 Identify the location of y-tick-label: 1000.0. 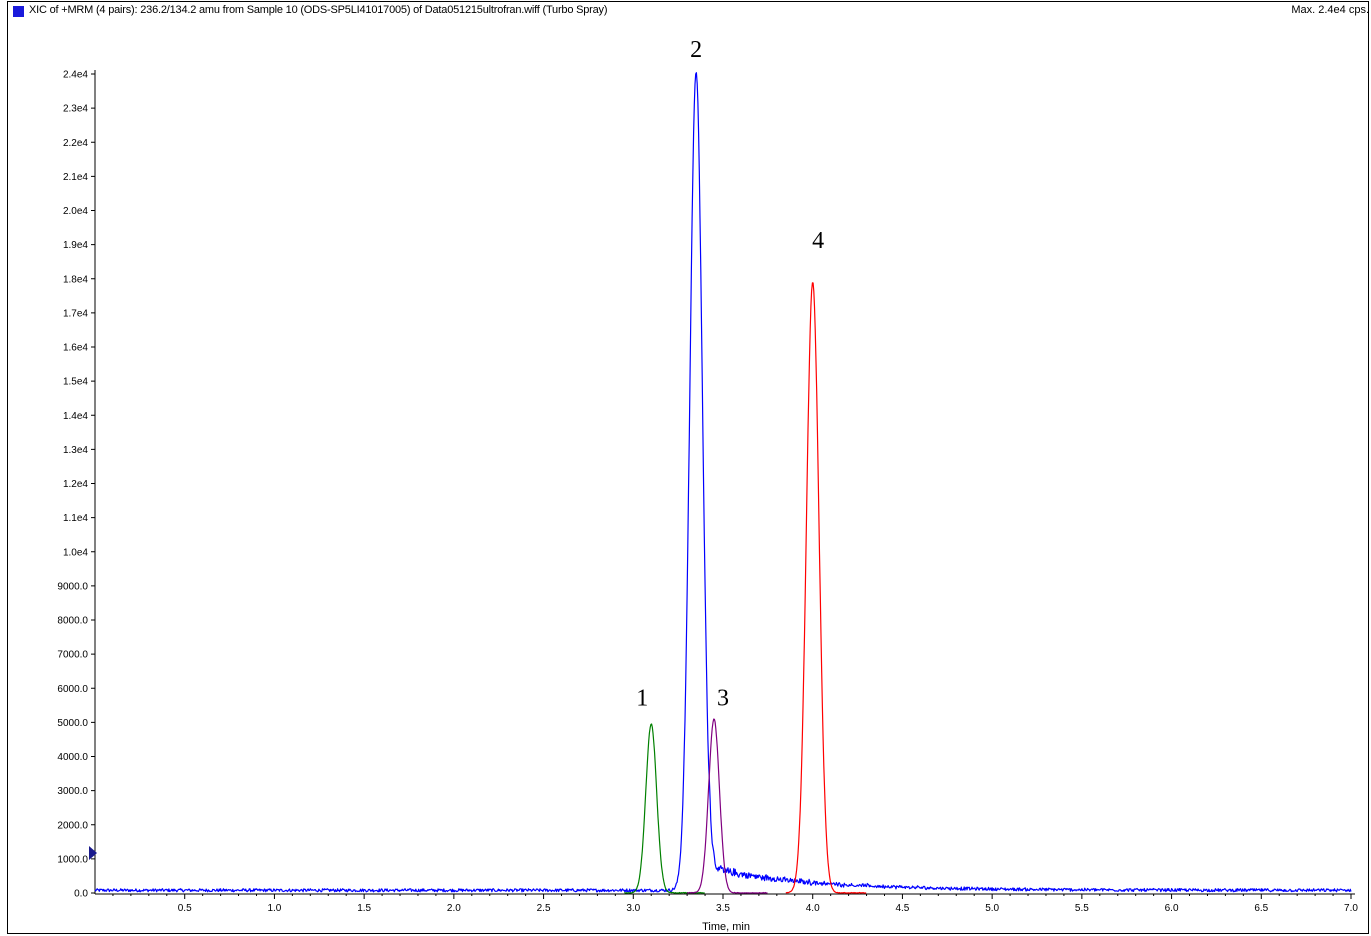
(72, 859).